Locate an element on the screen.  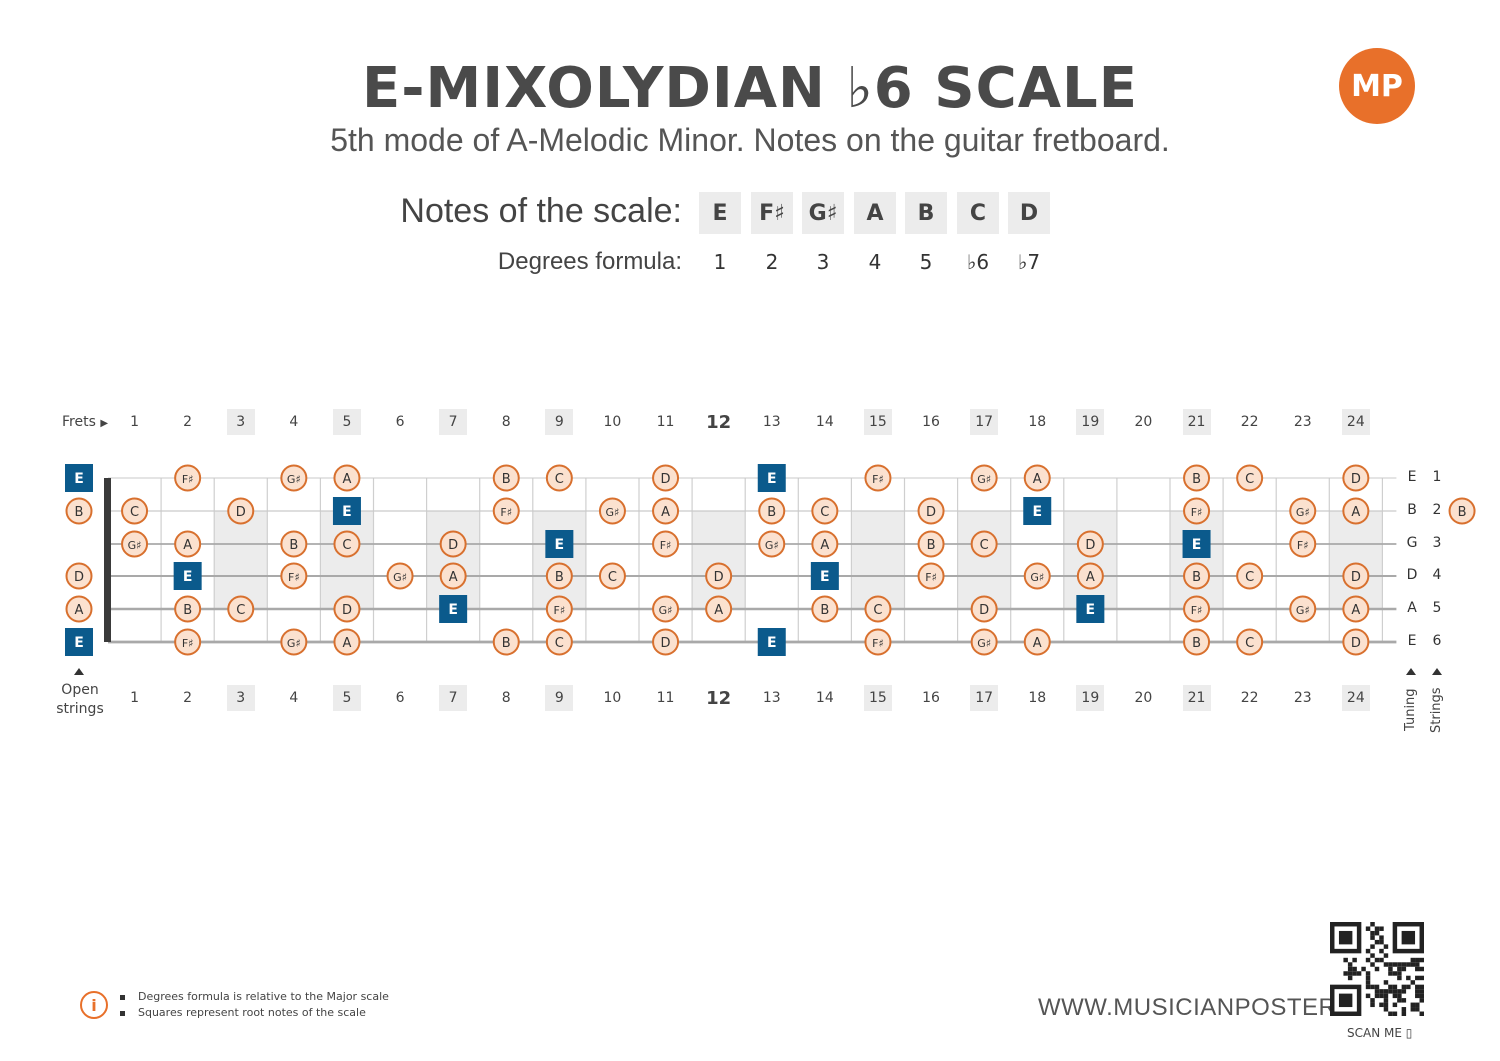
fret-number: 20 is located at coordinates (1143, 422).